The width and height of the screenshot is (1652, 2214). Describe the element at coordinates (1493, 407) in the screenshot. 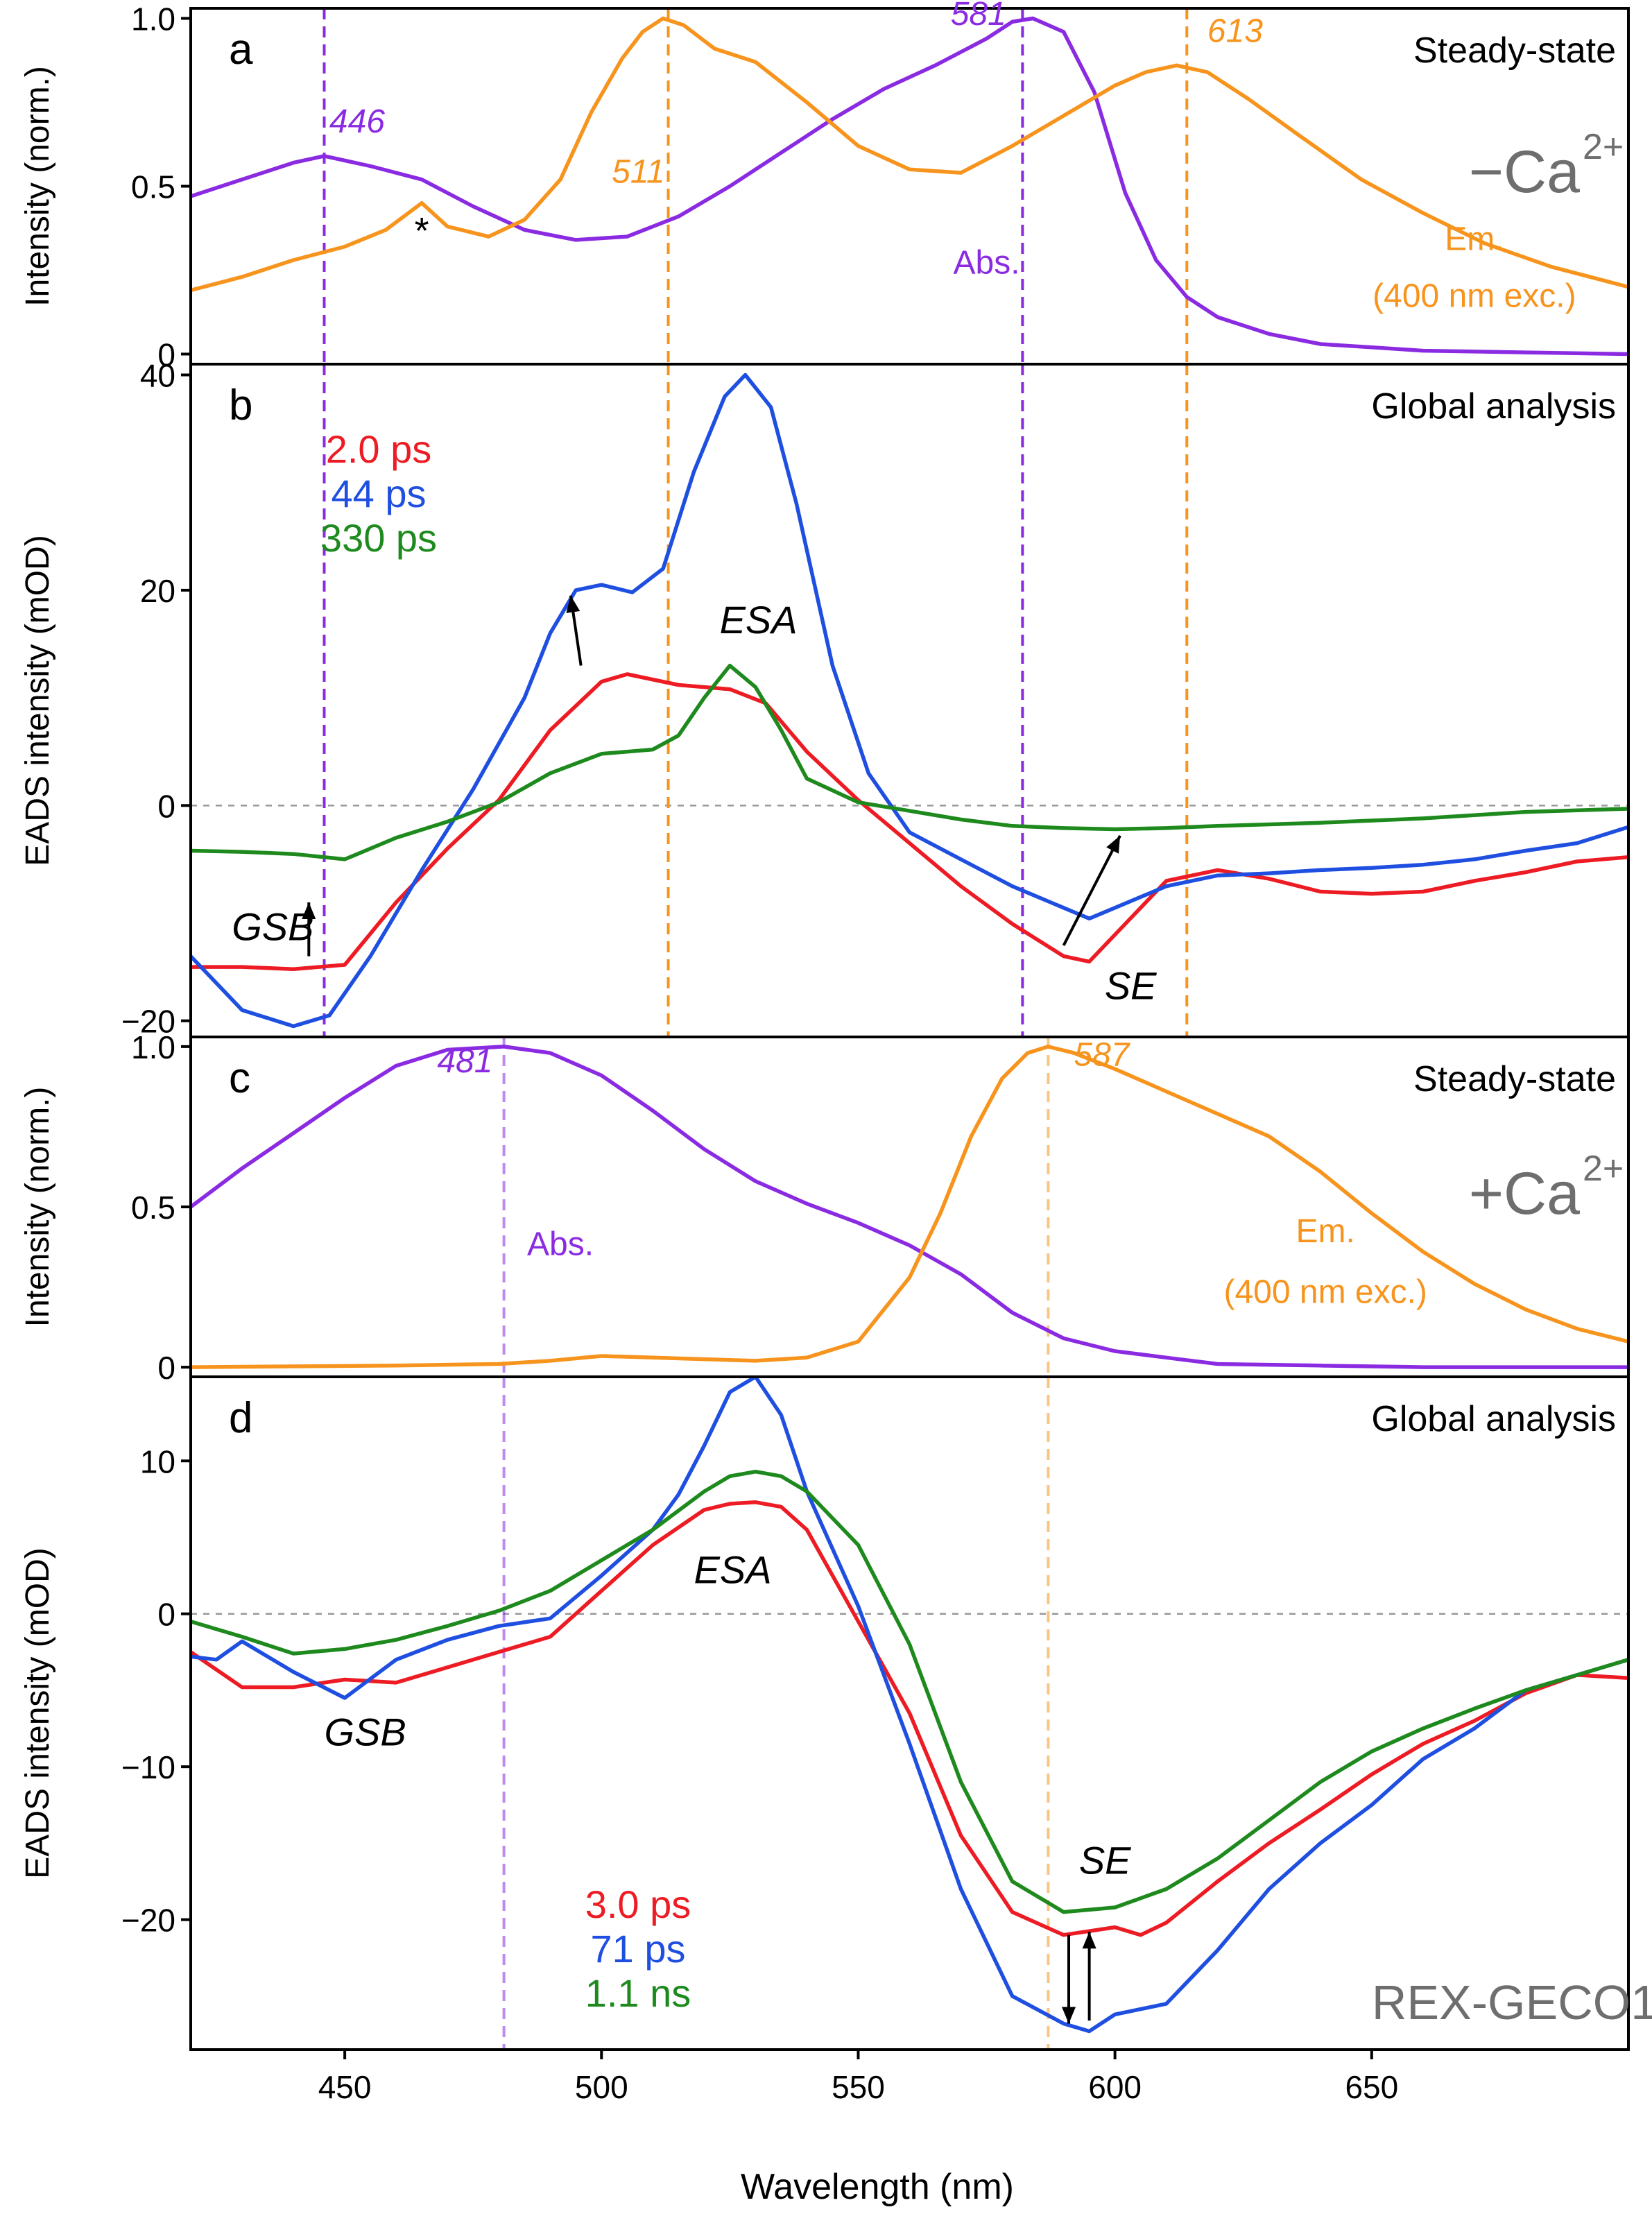

I see `panel-title-b: Global analysis` at that location.